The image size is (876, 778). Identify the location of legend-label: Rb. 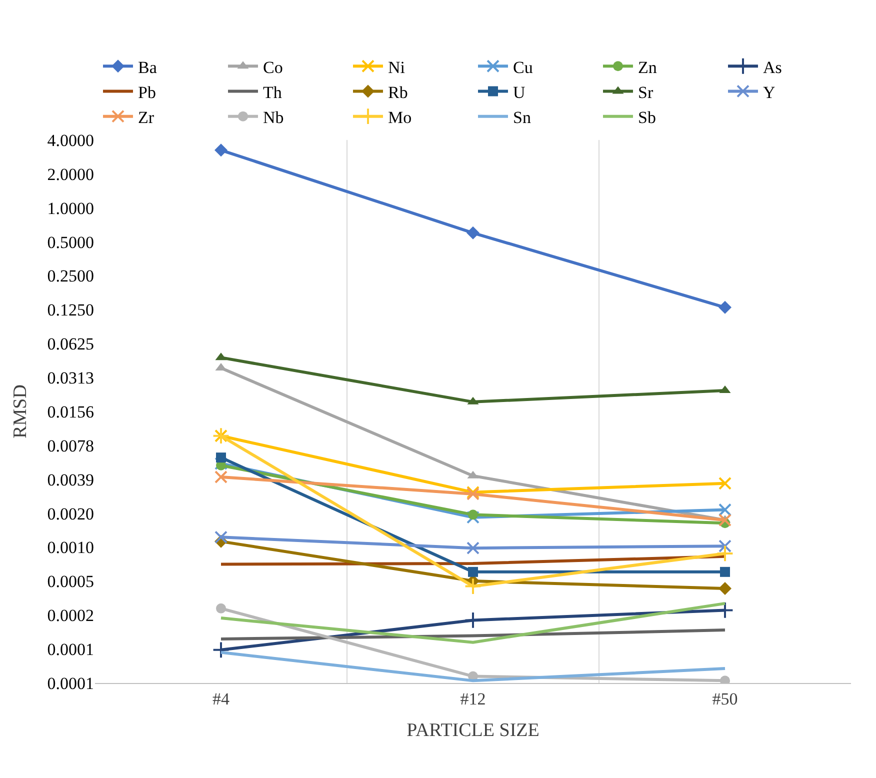
(398, 92).